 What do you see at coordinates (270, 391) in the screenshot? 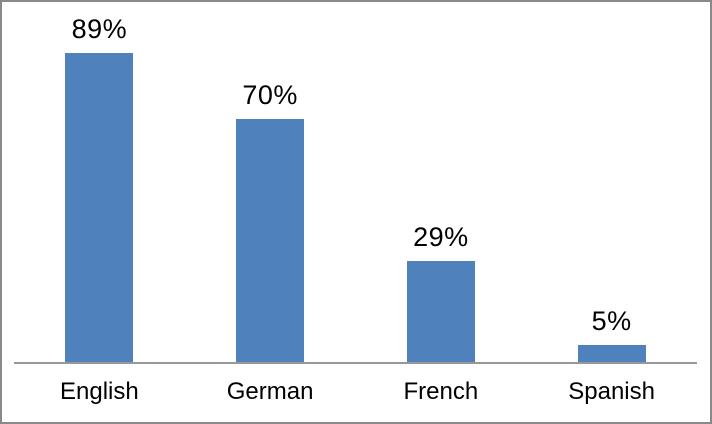
I see `x-axis-category-label: German` at bounding box center [270, 391].